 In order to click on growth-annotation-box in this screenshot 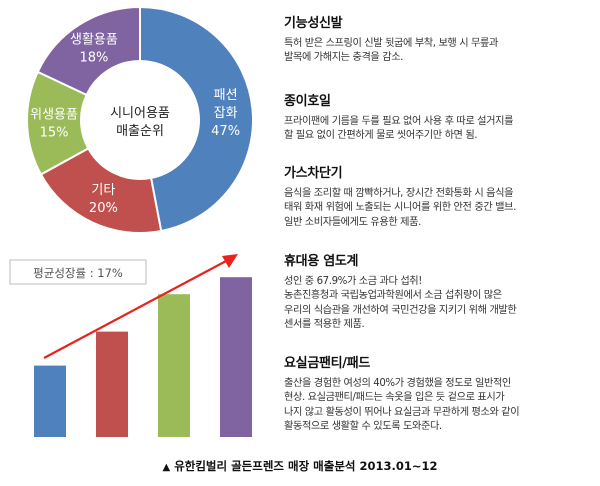, I will do `click(78, 272)`.